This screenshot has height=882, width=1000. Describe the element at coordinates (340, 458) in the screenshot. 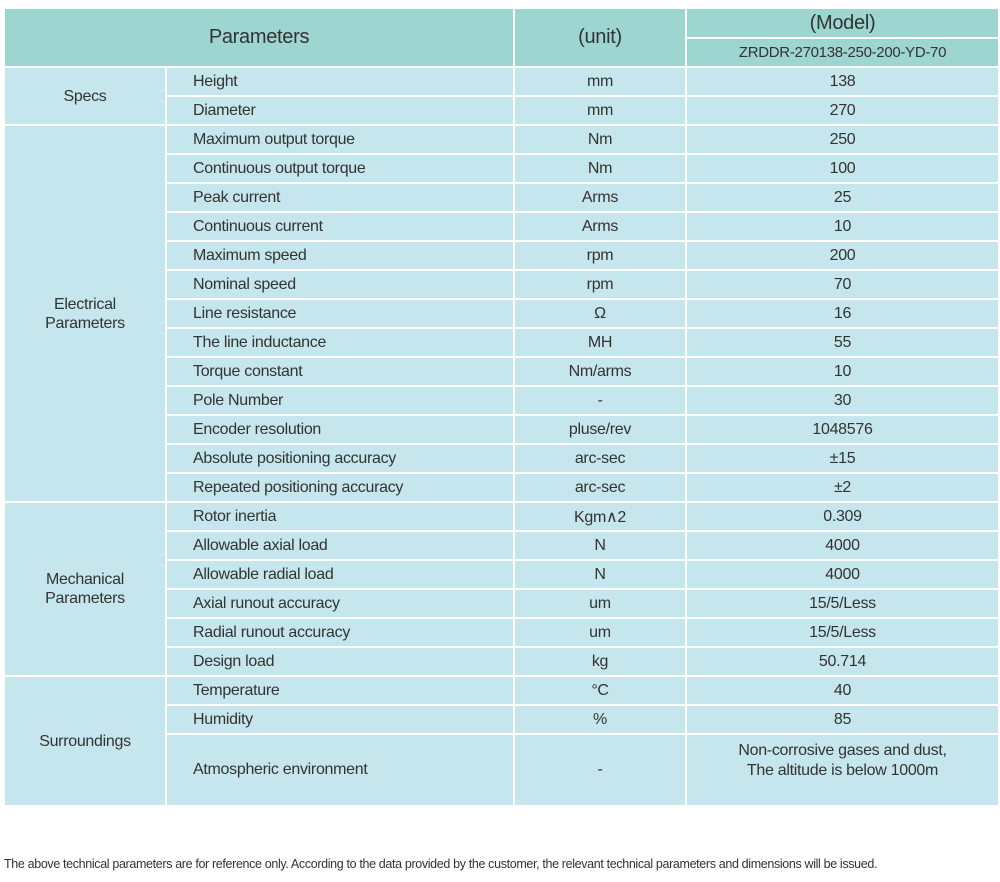

I see `param-name: Absolute positioning accuracy` at that location.